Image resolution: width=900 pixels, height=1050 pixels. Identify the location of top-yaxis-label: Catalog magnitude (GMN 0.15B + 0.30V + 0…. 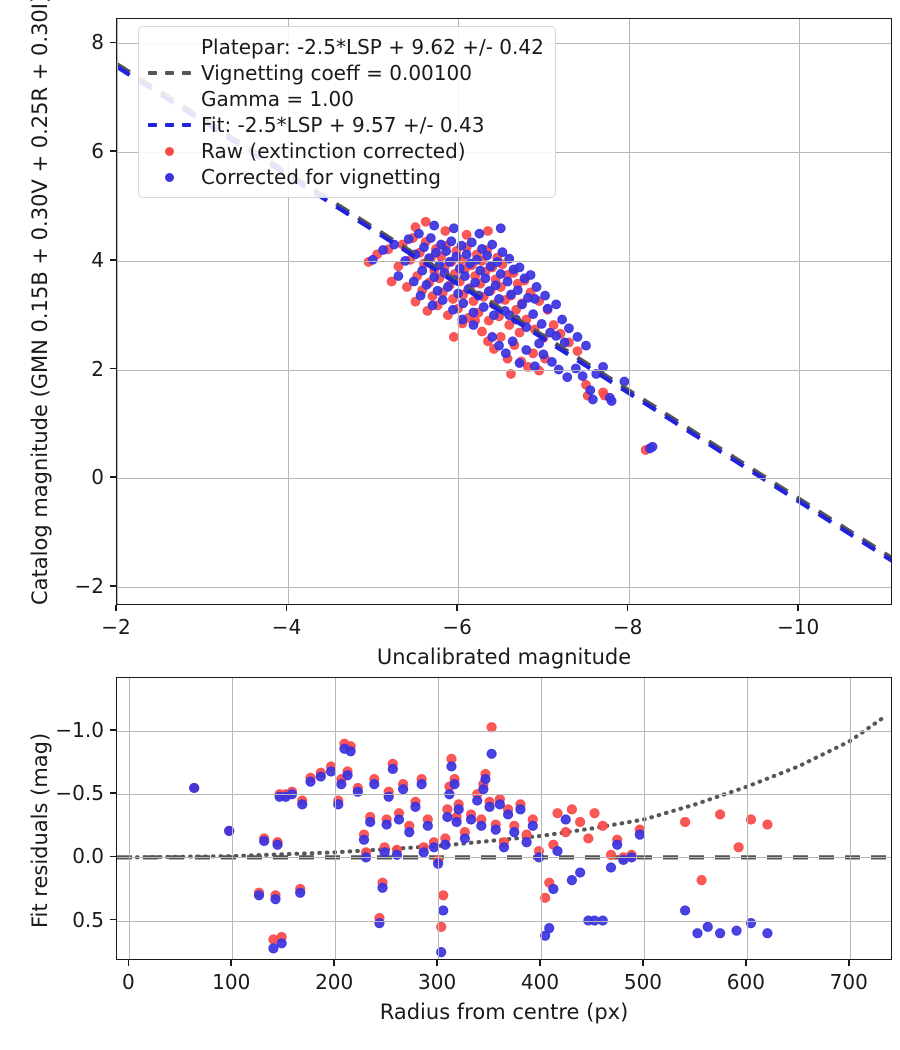
(40, 302).